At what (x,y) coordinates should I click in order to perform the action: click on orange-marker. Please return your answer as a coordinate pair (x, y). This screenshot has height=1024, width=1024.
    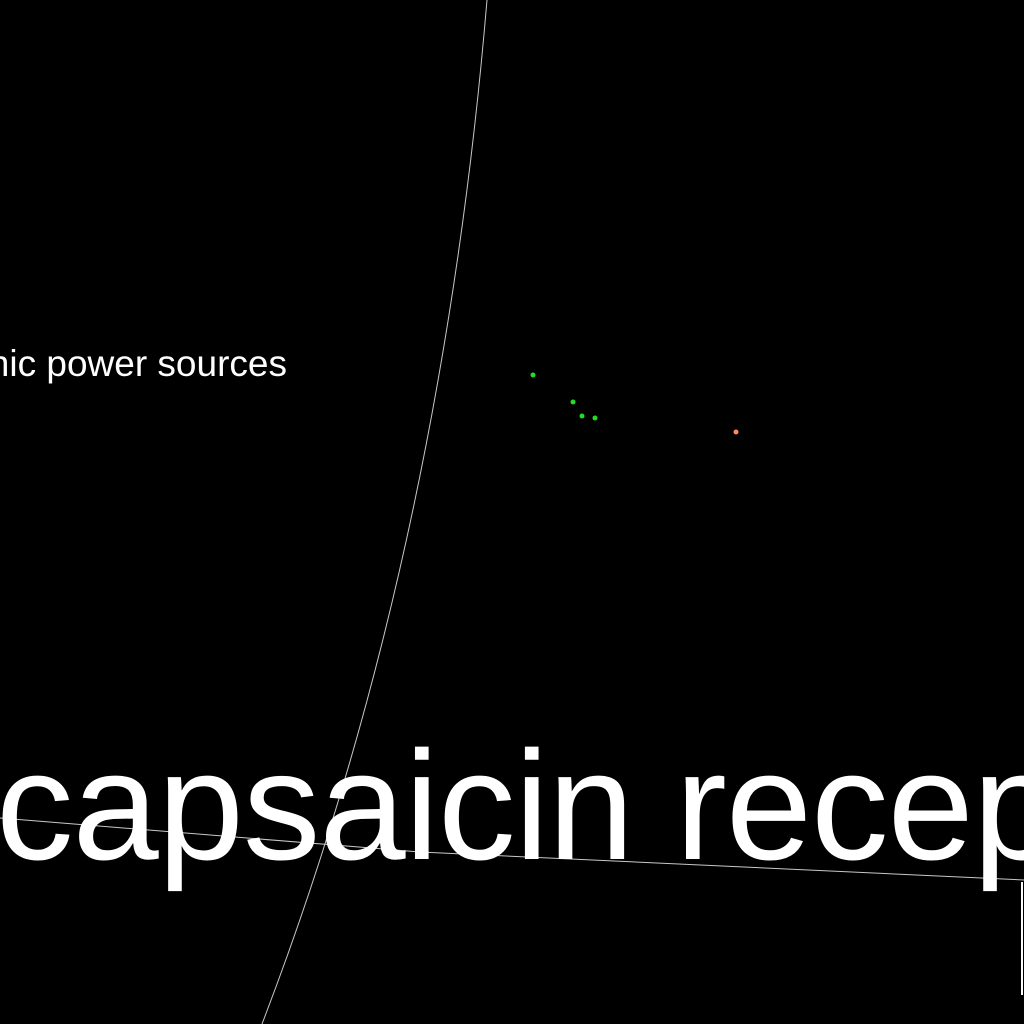
    Looking at the image, I should click on (736, 432).